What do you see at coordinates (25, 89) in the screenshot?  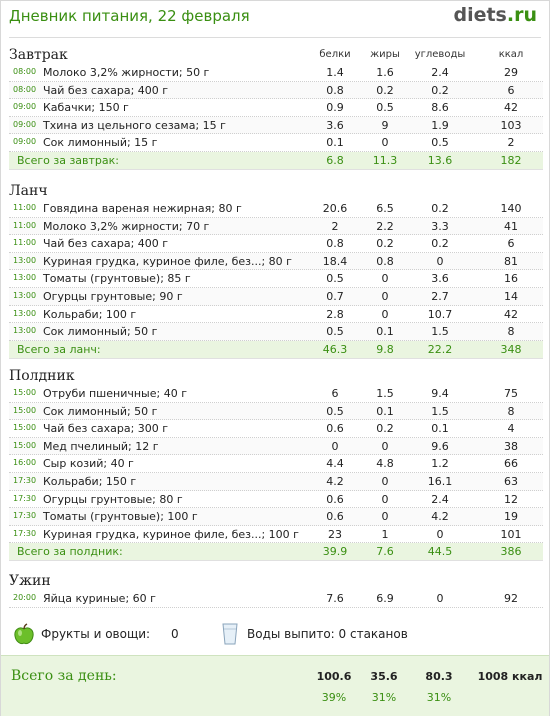 I see `food-time: 08:00` at bounding box center [25, 89].